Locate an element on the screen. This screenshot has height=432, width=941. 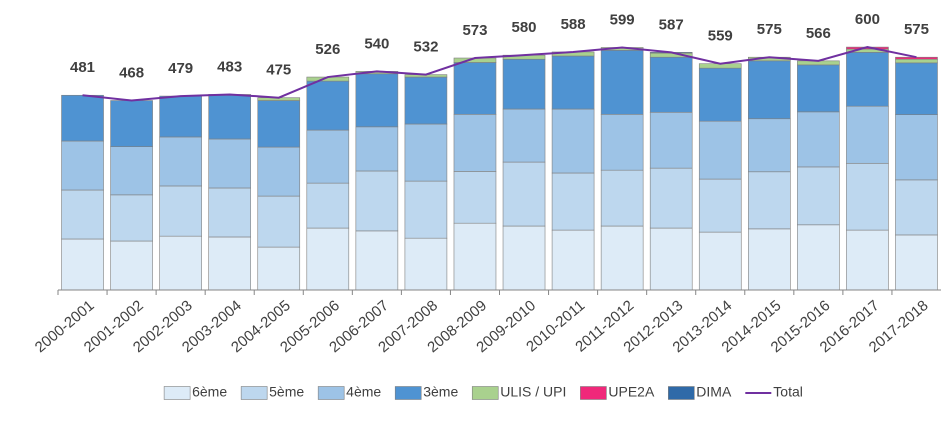
legend-label: 5ème is located at coordinates (286, 392).